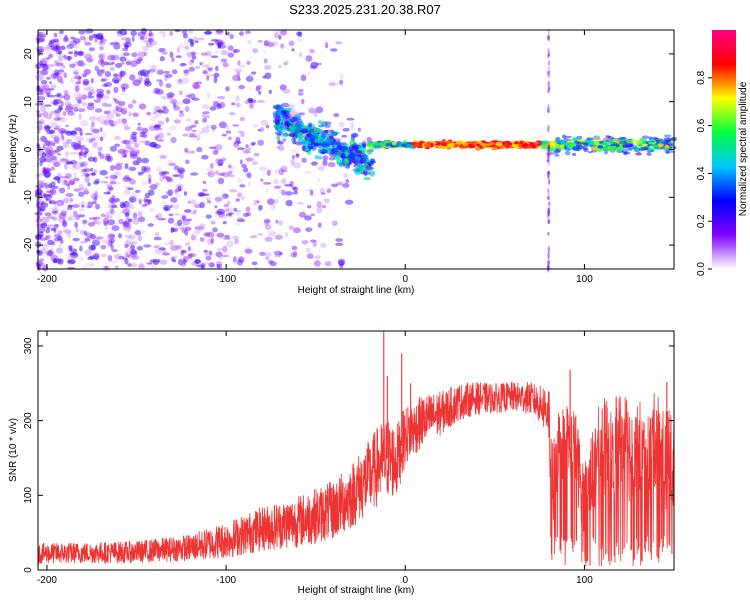 This screenshot has height=600, width=750. What do you see at coordinates (701, 173) in the screenshot?
I see `colorbar-tick-label: 0.4` at bounding box center [701, 173].